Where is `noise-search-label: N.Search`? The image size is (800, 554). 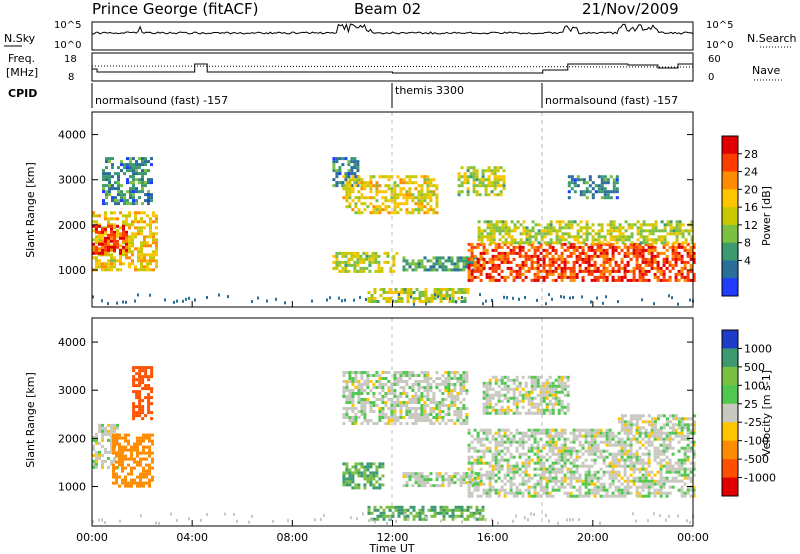
noise-search-label: N.Search is located at coordinates (772, 38).